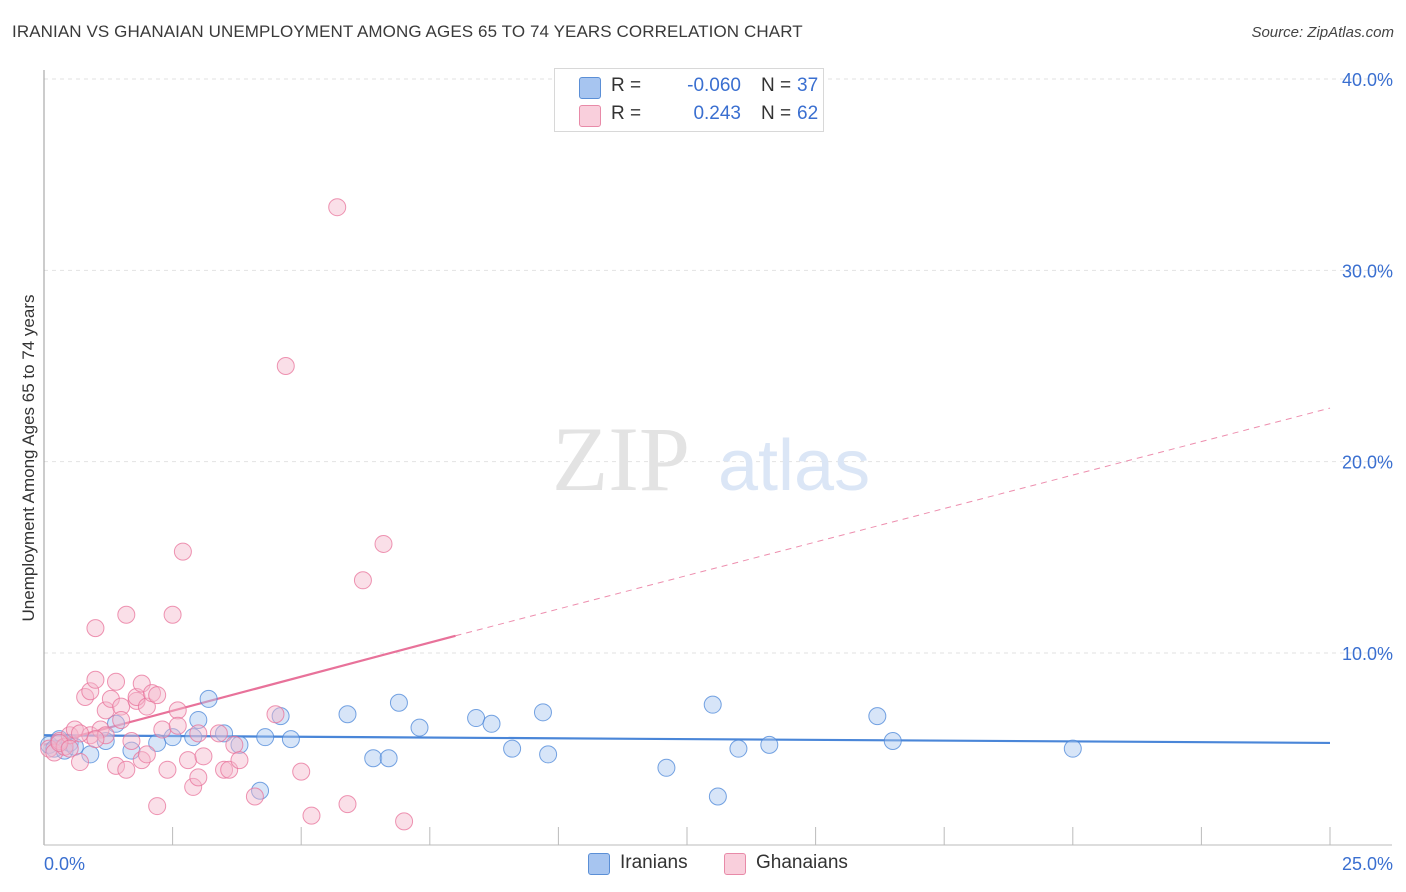 This screenshot has width=1406, height=892. I want to click on legend-swatch-ghanaians, so click(590, 116).